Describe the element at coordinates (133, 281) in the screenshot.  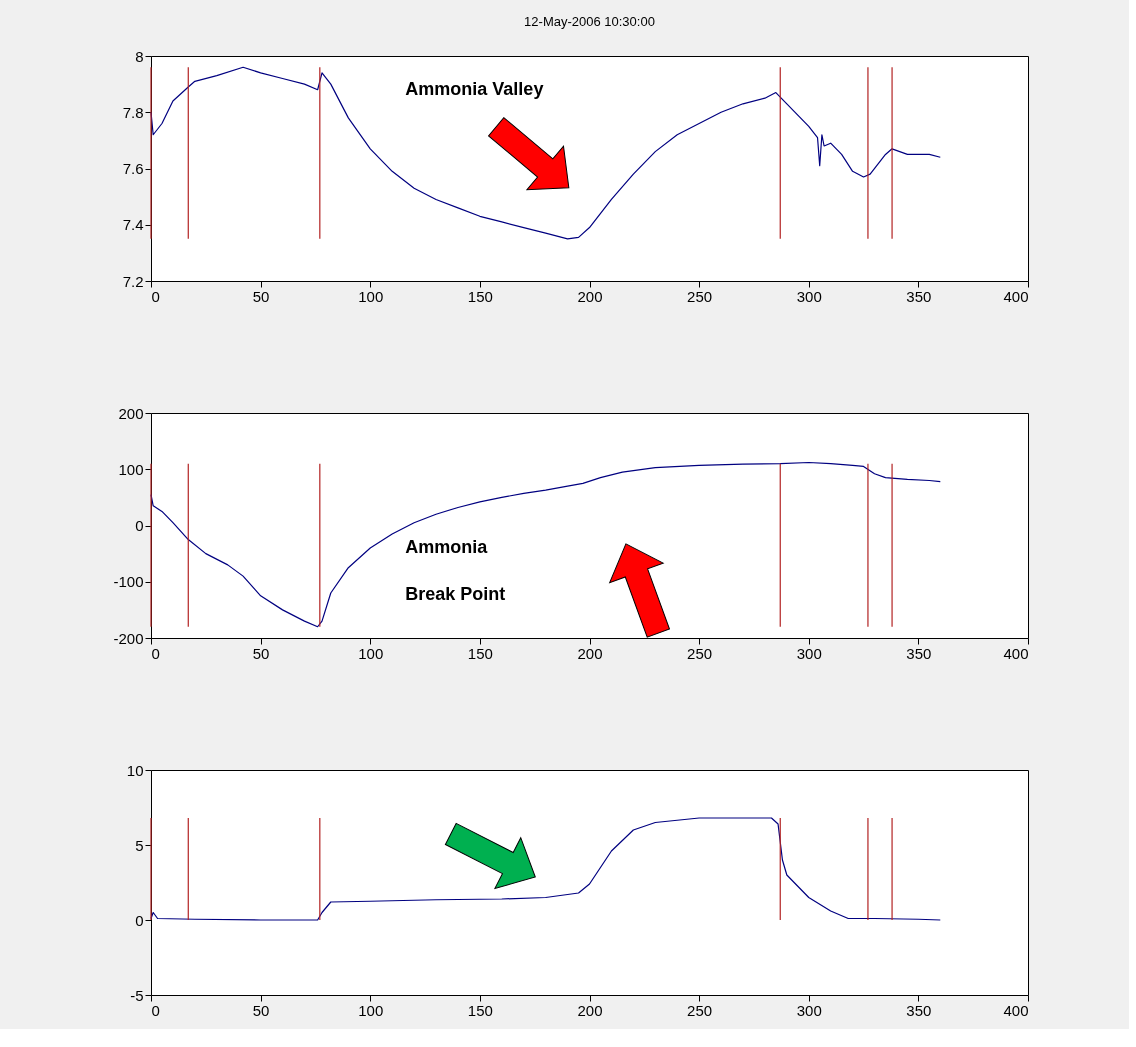
I see `y-tick-label: 7.2` at that location.